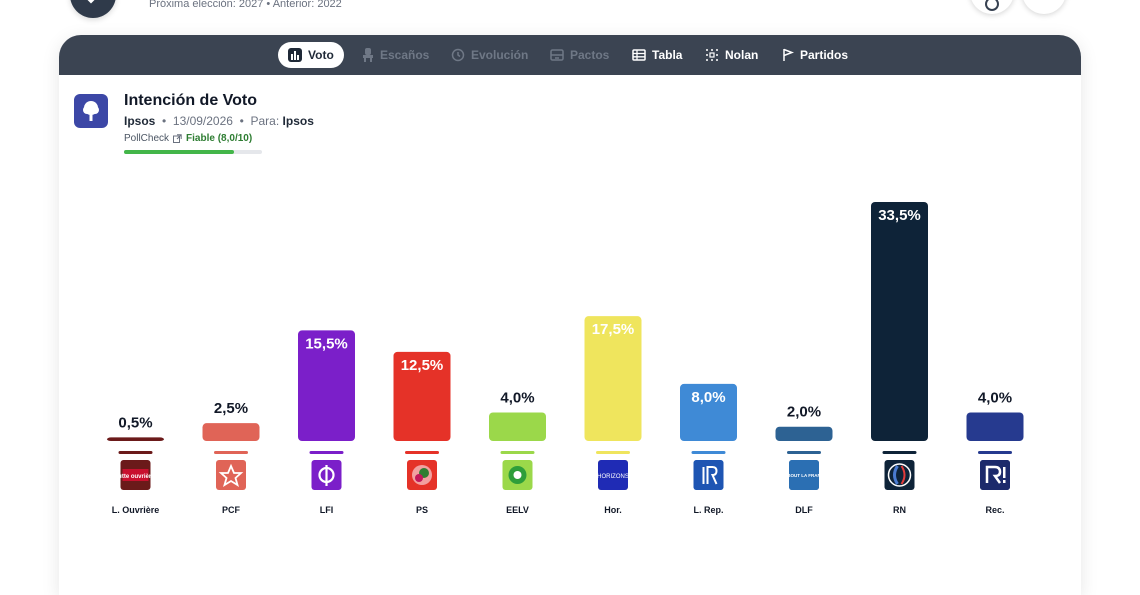 The image size is (1140, 595). What do you see at coordinates (517, 475) in the screenshot?
I see `eelv-logo-icon` at bounding box center [517, 475].